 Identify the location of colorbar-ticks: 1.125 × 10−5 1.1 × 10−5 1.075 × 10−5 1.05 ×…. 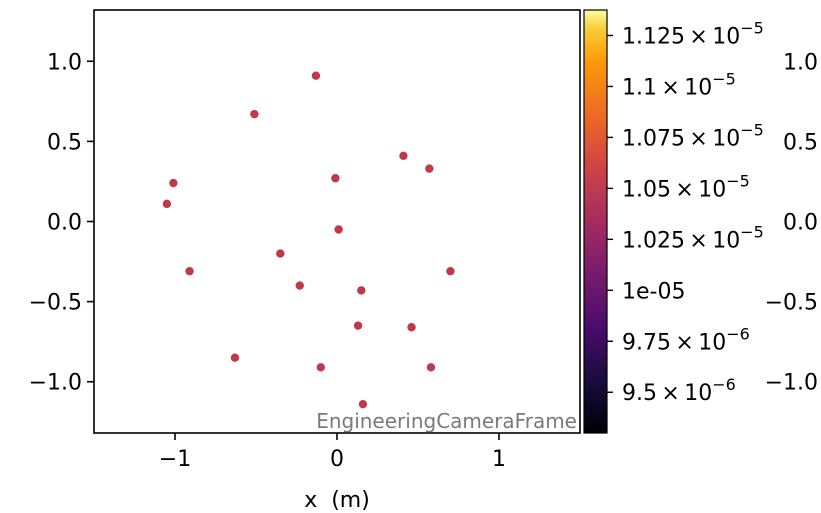
(685, 212).